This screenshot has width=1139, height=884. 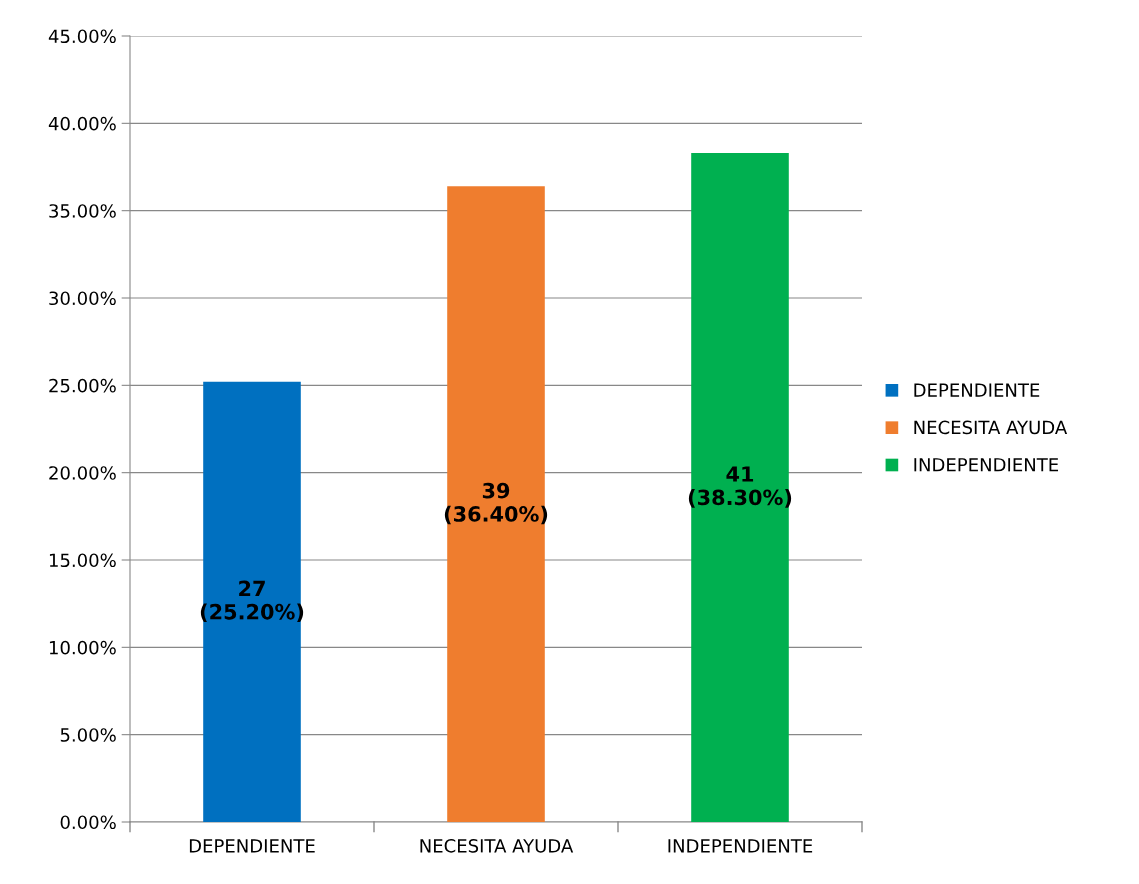 I want to click on y-tick-label: 25.00%, so click(x=82, y=385).